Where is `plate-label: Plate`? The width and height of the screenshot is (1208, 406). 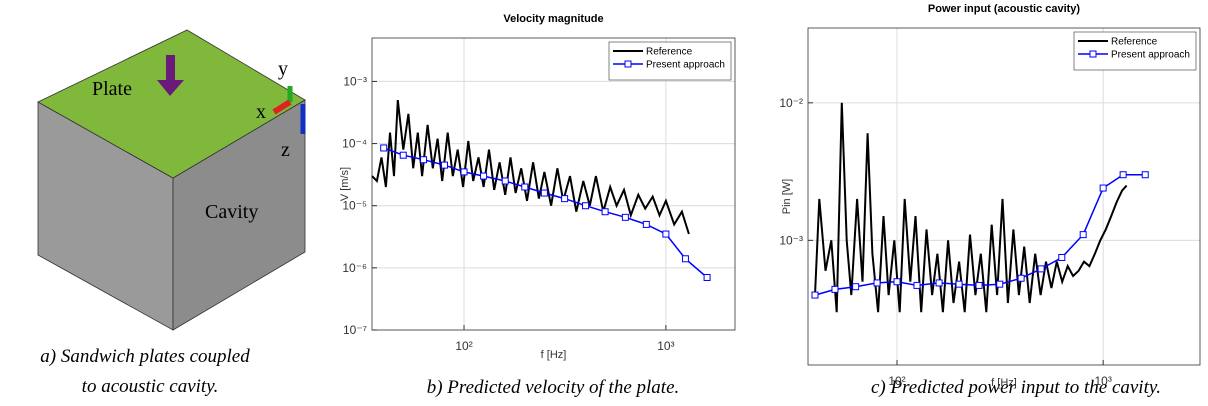
plate-label: Plate is located at coordinates (112, 89).